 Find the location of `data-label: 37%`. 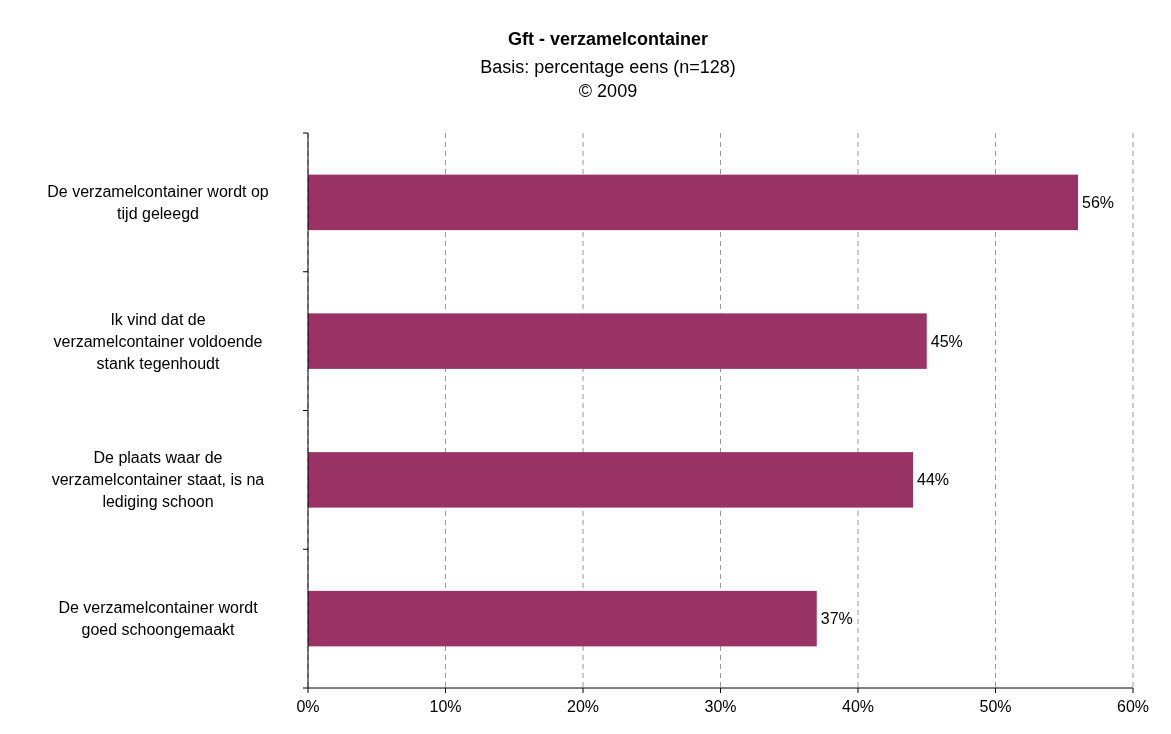

data-label: 37% is located at coordinates (836, 619).